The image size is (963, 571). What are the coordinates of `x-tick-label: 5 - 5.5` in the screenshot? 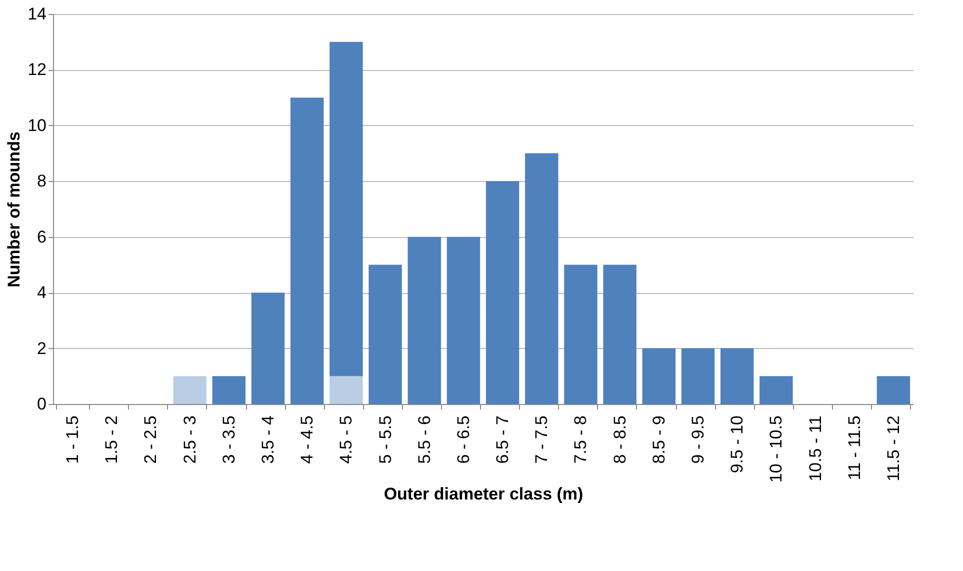 It's located at (385, 440).